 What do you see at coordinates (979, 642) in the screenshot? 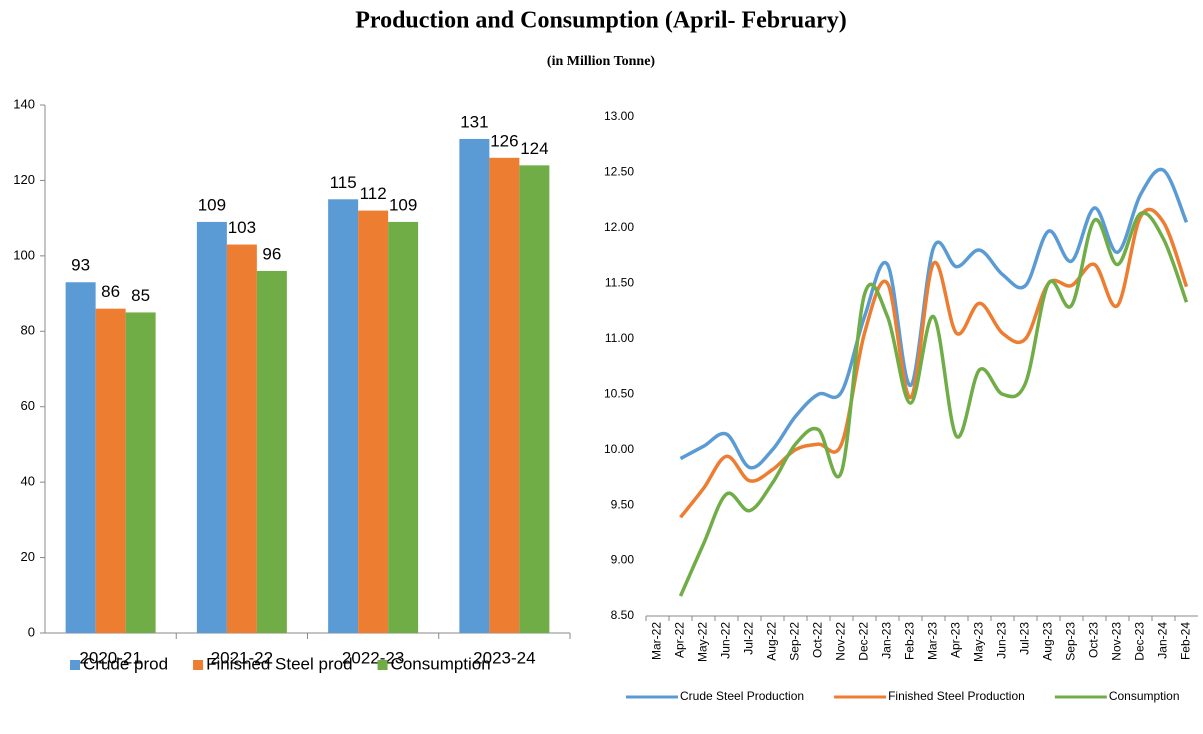
I see `x-tick-label: May-23` at bounding box center [979, 642].